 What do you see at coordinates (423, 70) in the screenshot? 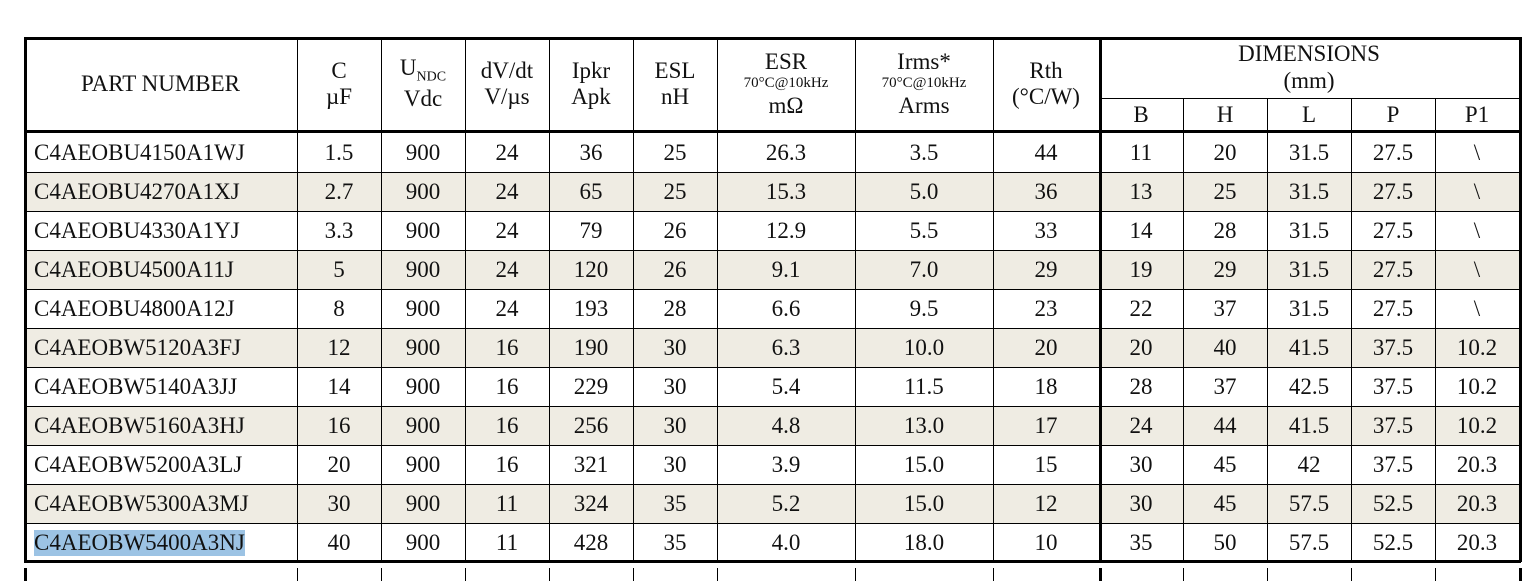
I see `header-symbol: UNDC` at bounding box center [423, 70].